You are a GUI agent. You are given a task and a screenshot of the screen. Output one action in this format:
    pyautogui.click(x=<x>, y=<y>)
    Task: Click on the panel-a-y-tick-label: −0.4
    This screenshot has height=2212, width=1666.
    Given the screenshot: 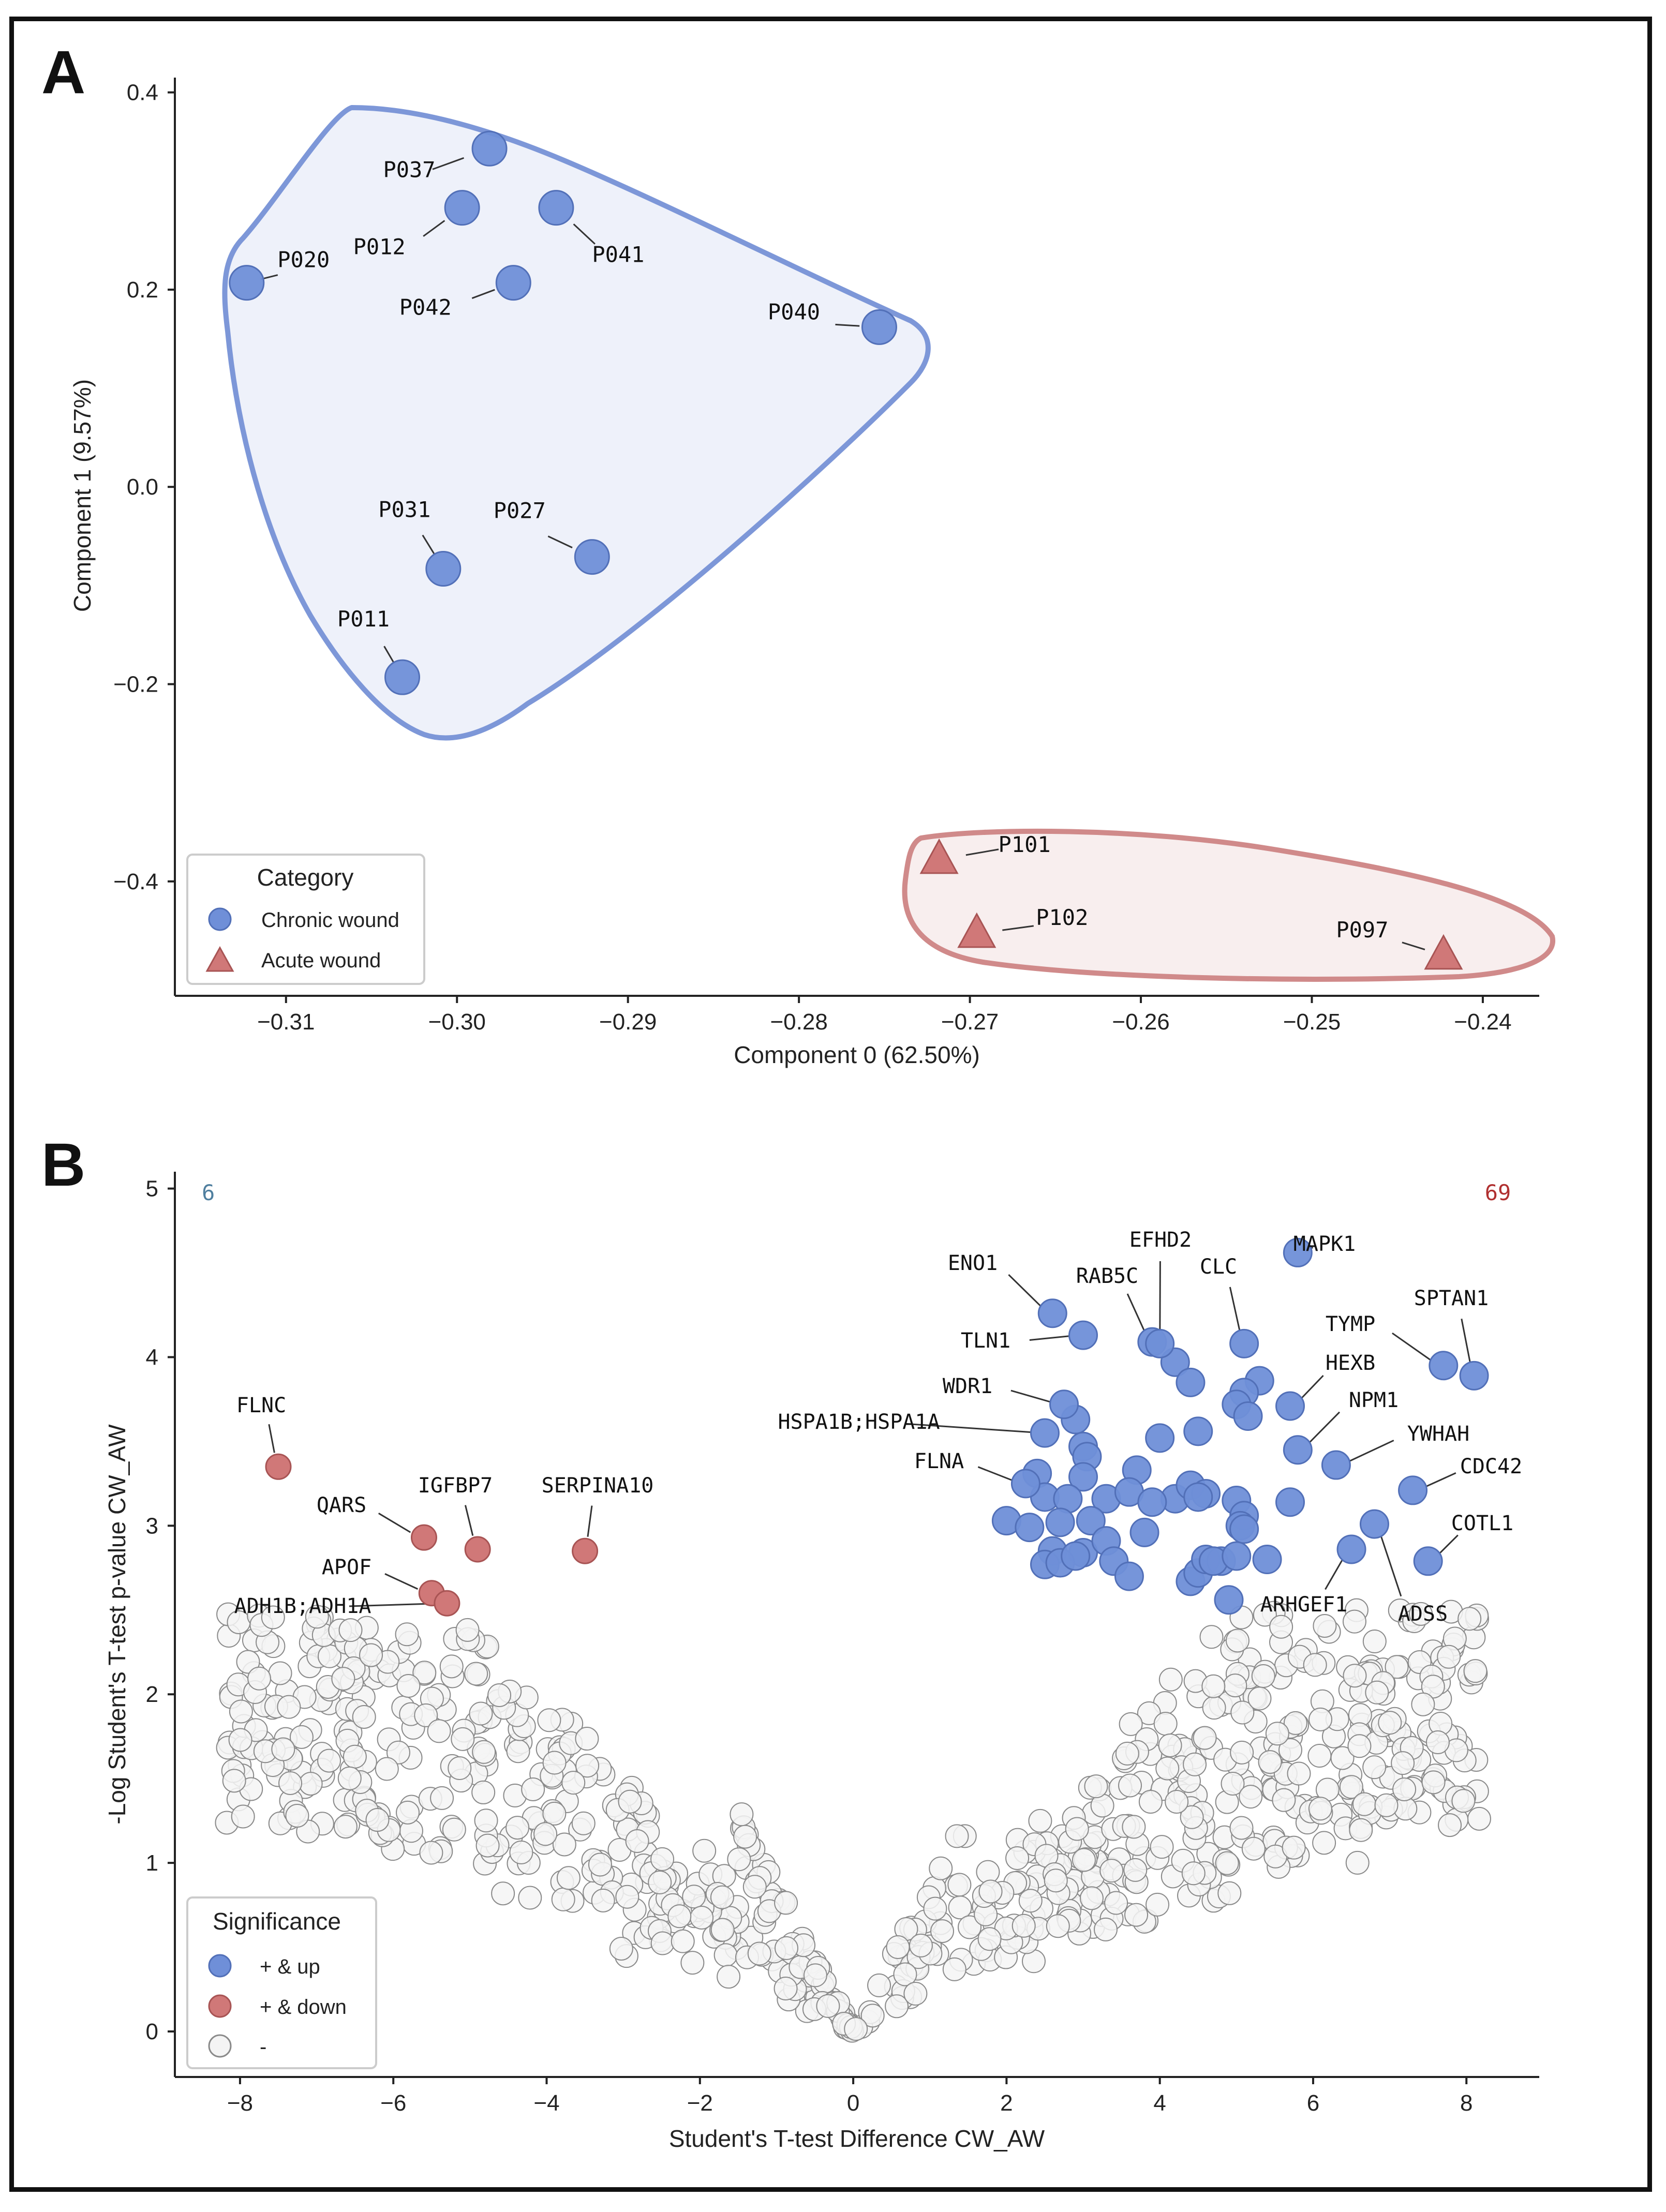 What is the action you would take?
    pyautogui.click(x=135, y=882)
    